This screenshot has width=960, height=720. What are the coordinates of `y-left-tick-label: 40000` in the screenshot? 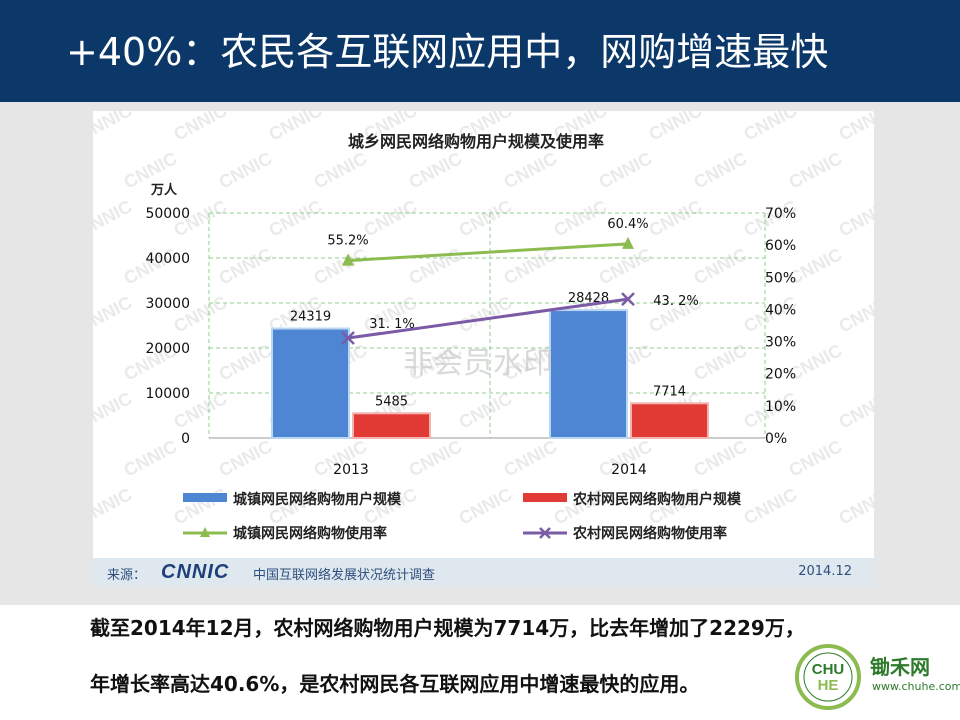 It's located at (167, 259).